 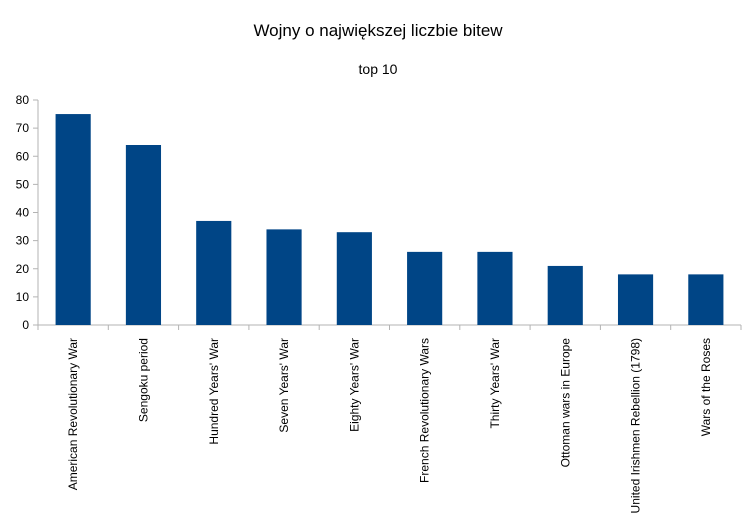 What do you see at coordinates (23, 213) in the screenshot?
I see `y-tick-label: 40` at bounding box center [23, 213].